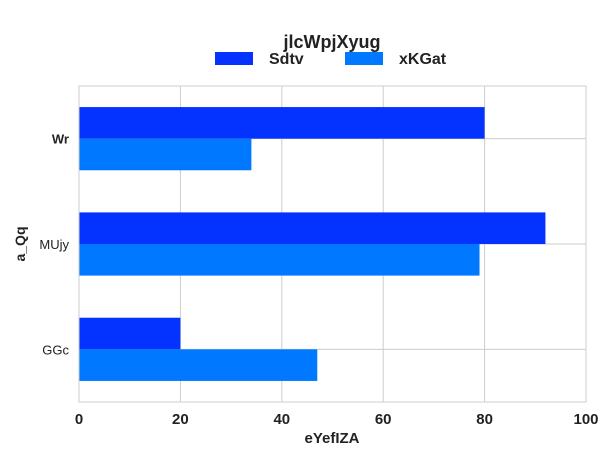  I want to click on legend-swatch-xKGat, so click(364, 58).